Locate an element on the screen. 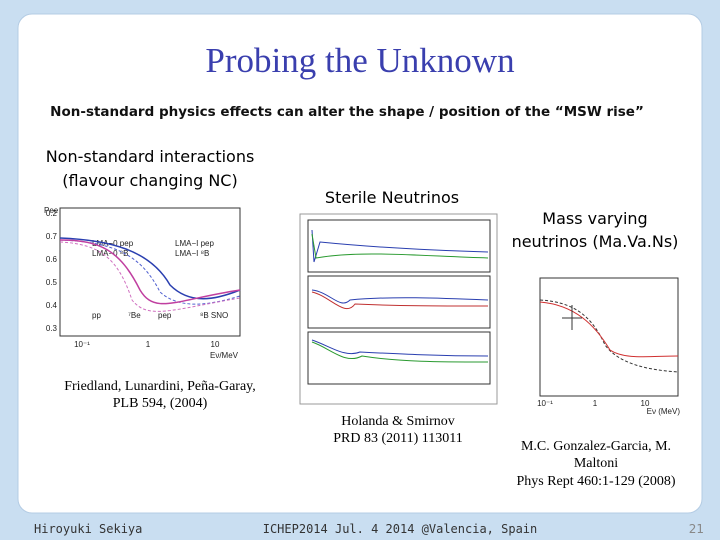  tick-label: 0.7 is located at coordinates (52, 236).